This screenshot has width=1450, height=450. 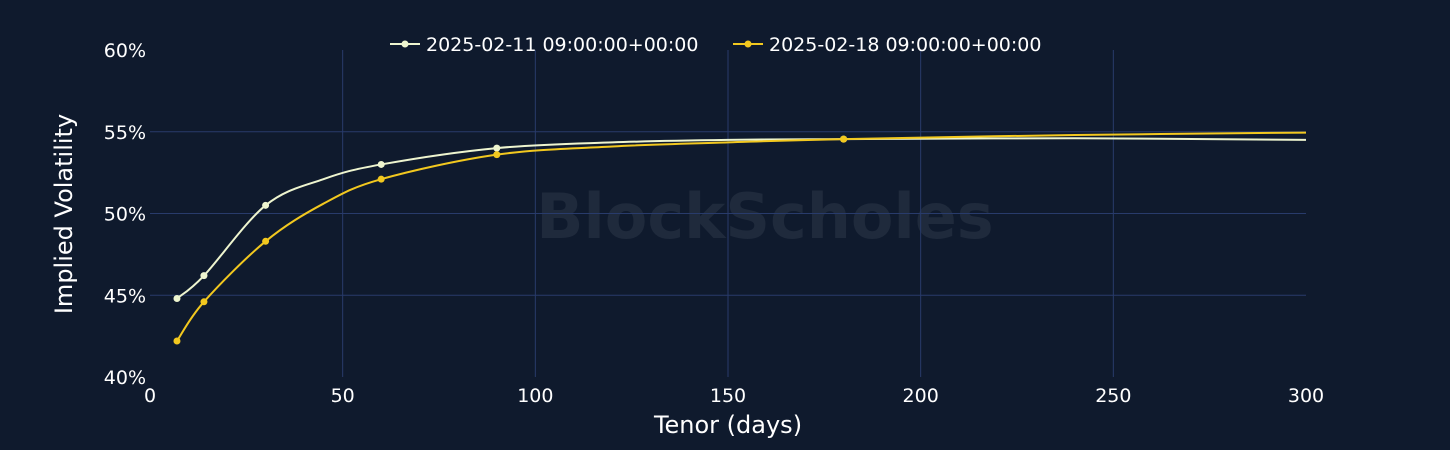 I want to click on y-tick-label: 55%, so click(x=125, y=133).